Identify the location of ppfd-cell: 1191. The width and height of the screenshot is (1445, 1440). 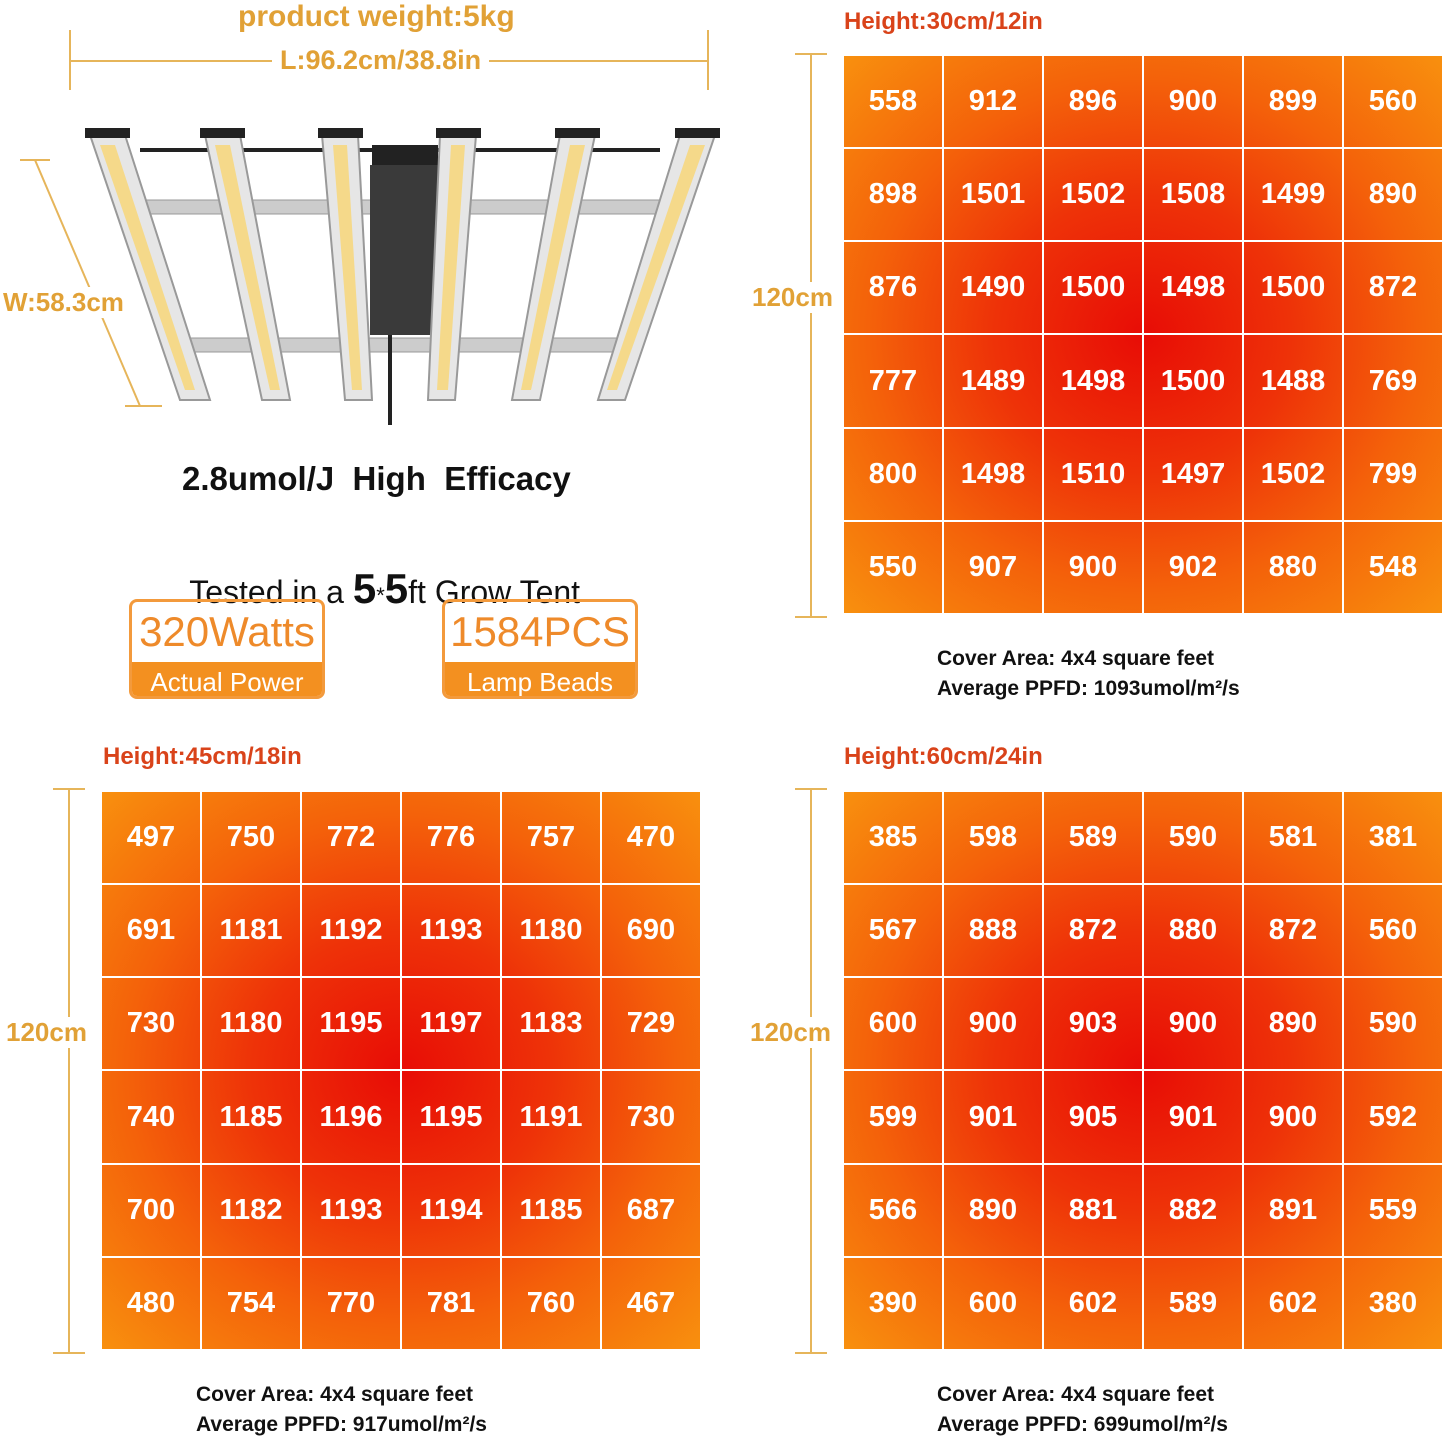
(551, 1117).